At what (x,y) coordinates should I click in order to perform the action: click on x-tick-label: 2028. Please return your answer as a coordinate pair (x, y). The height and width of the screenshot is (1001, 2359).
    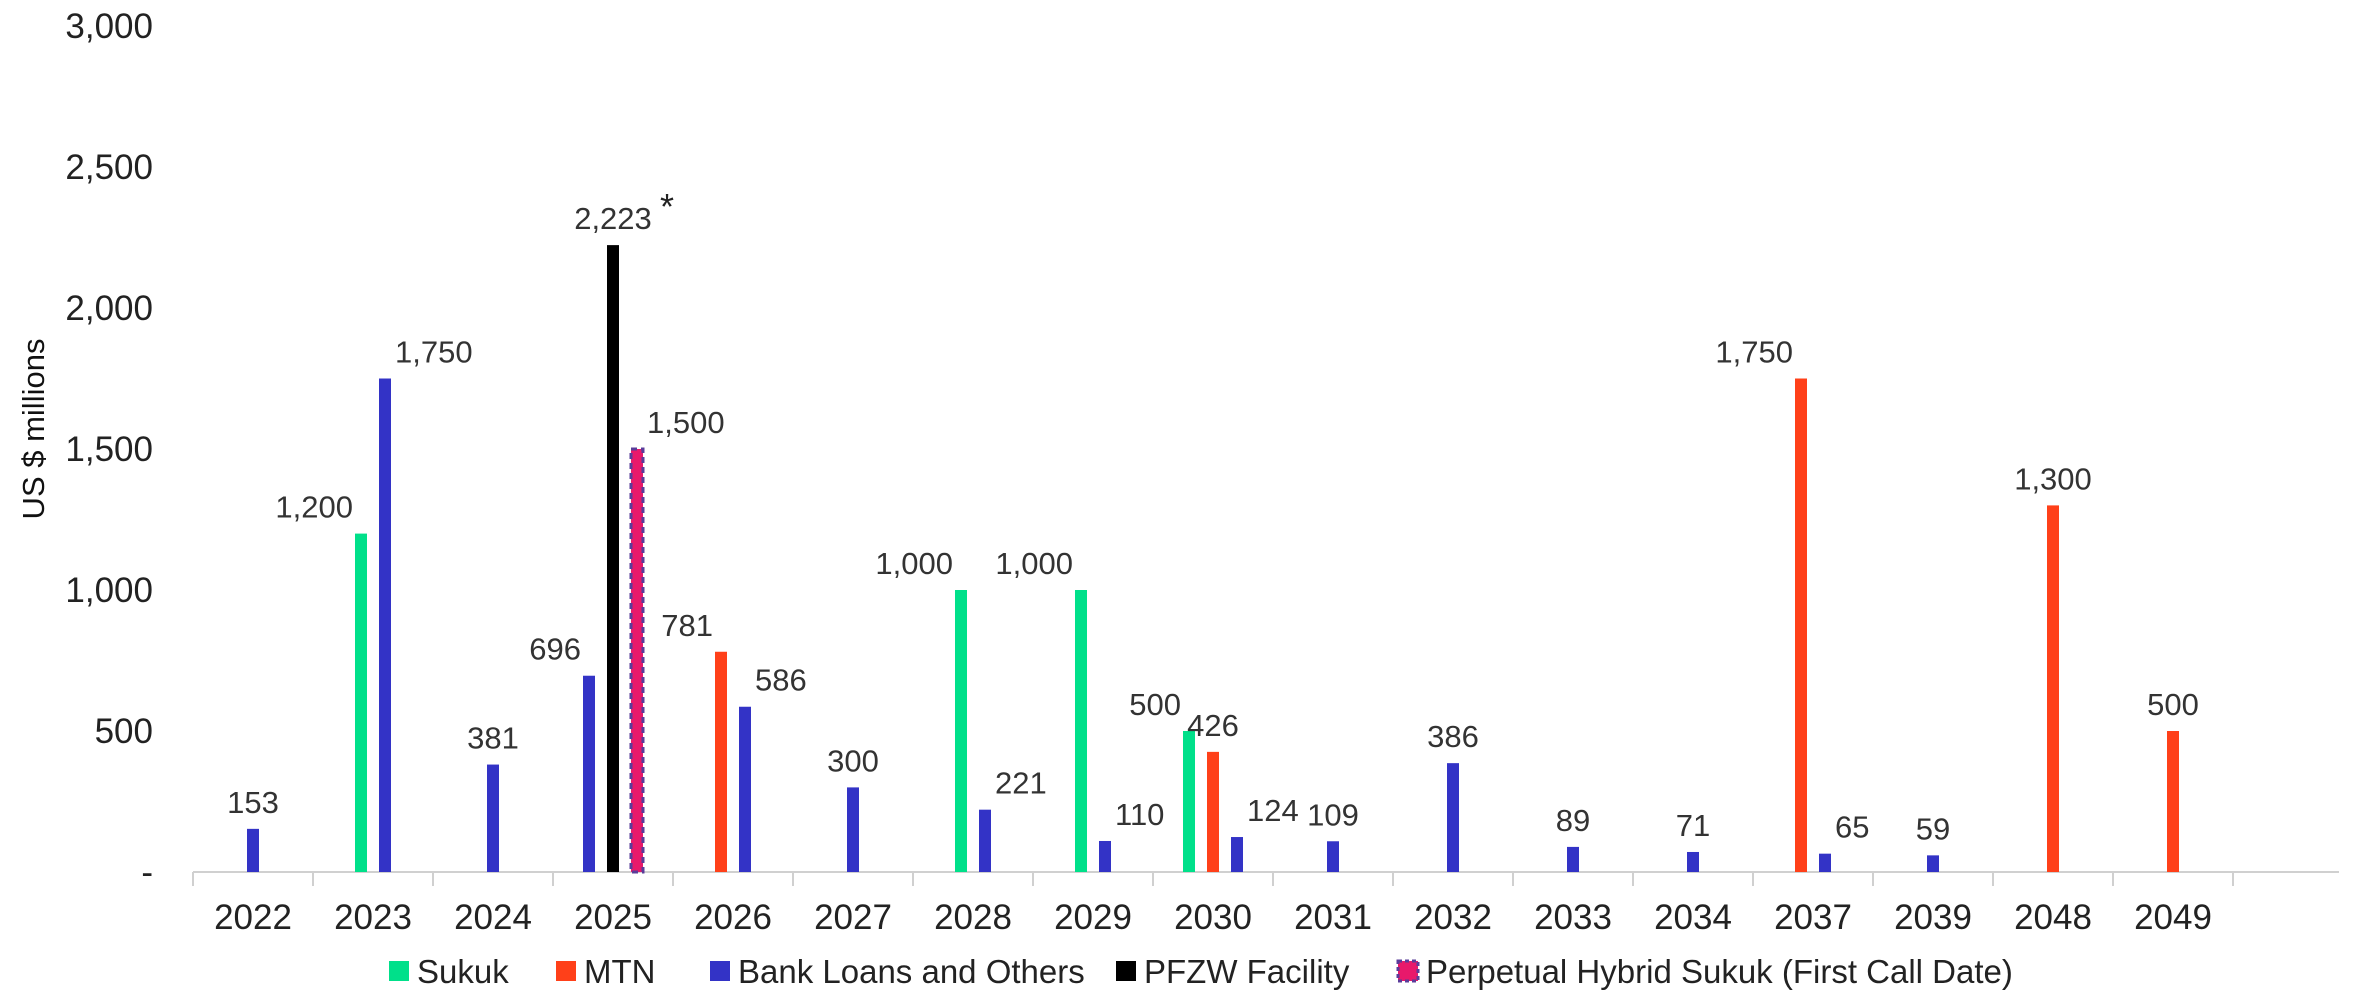
    Looking at the image, I should click on (973, 917).